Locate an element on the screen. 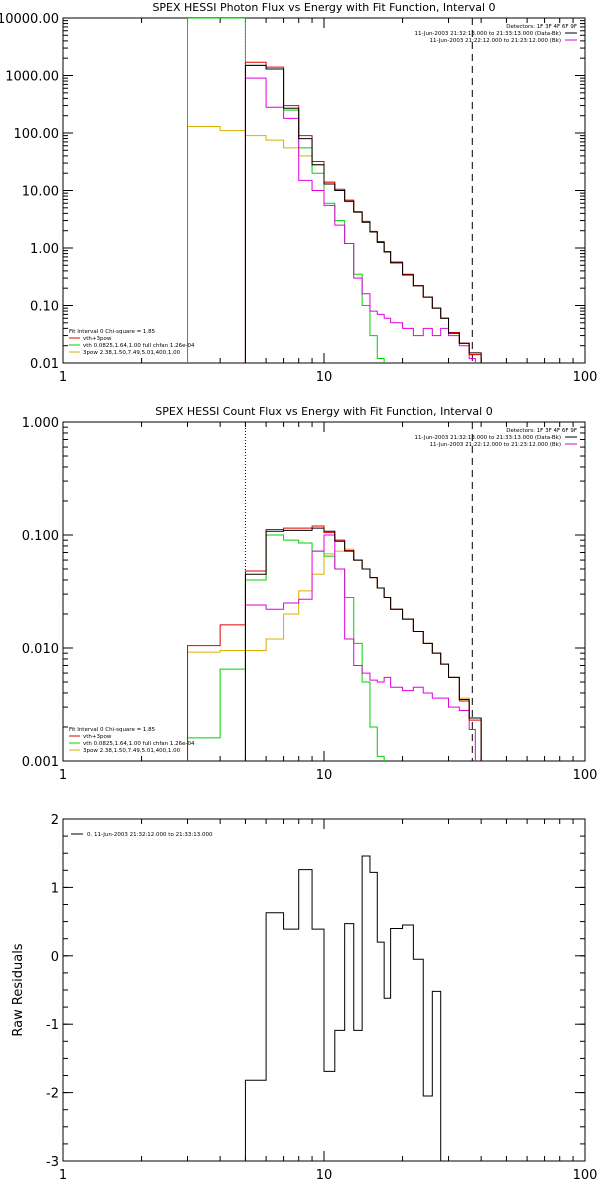 The width and height of the screenshot is (600, 1200). series-residuals is located at coordinates (343, 1008).